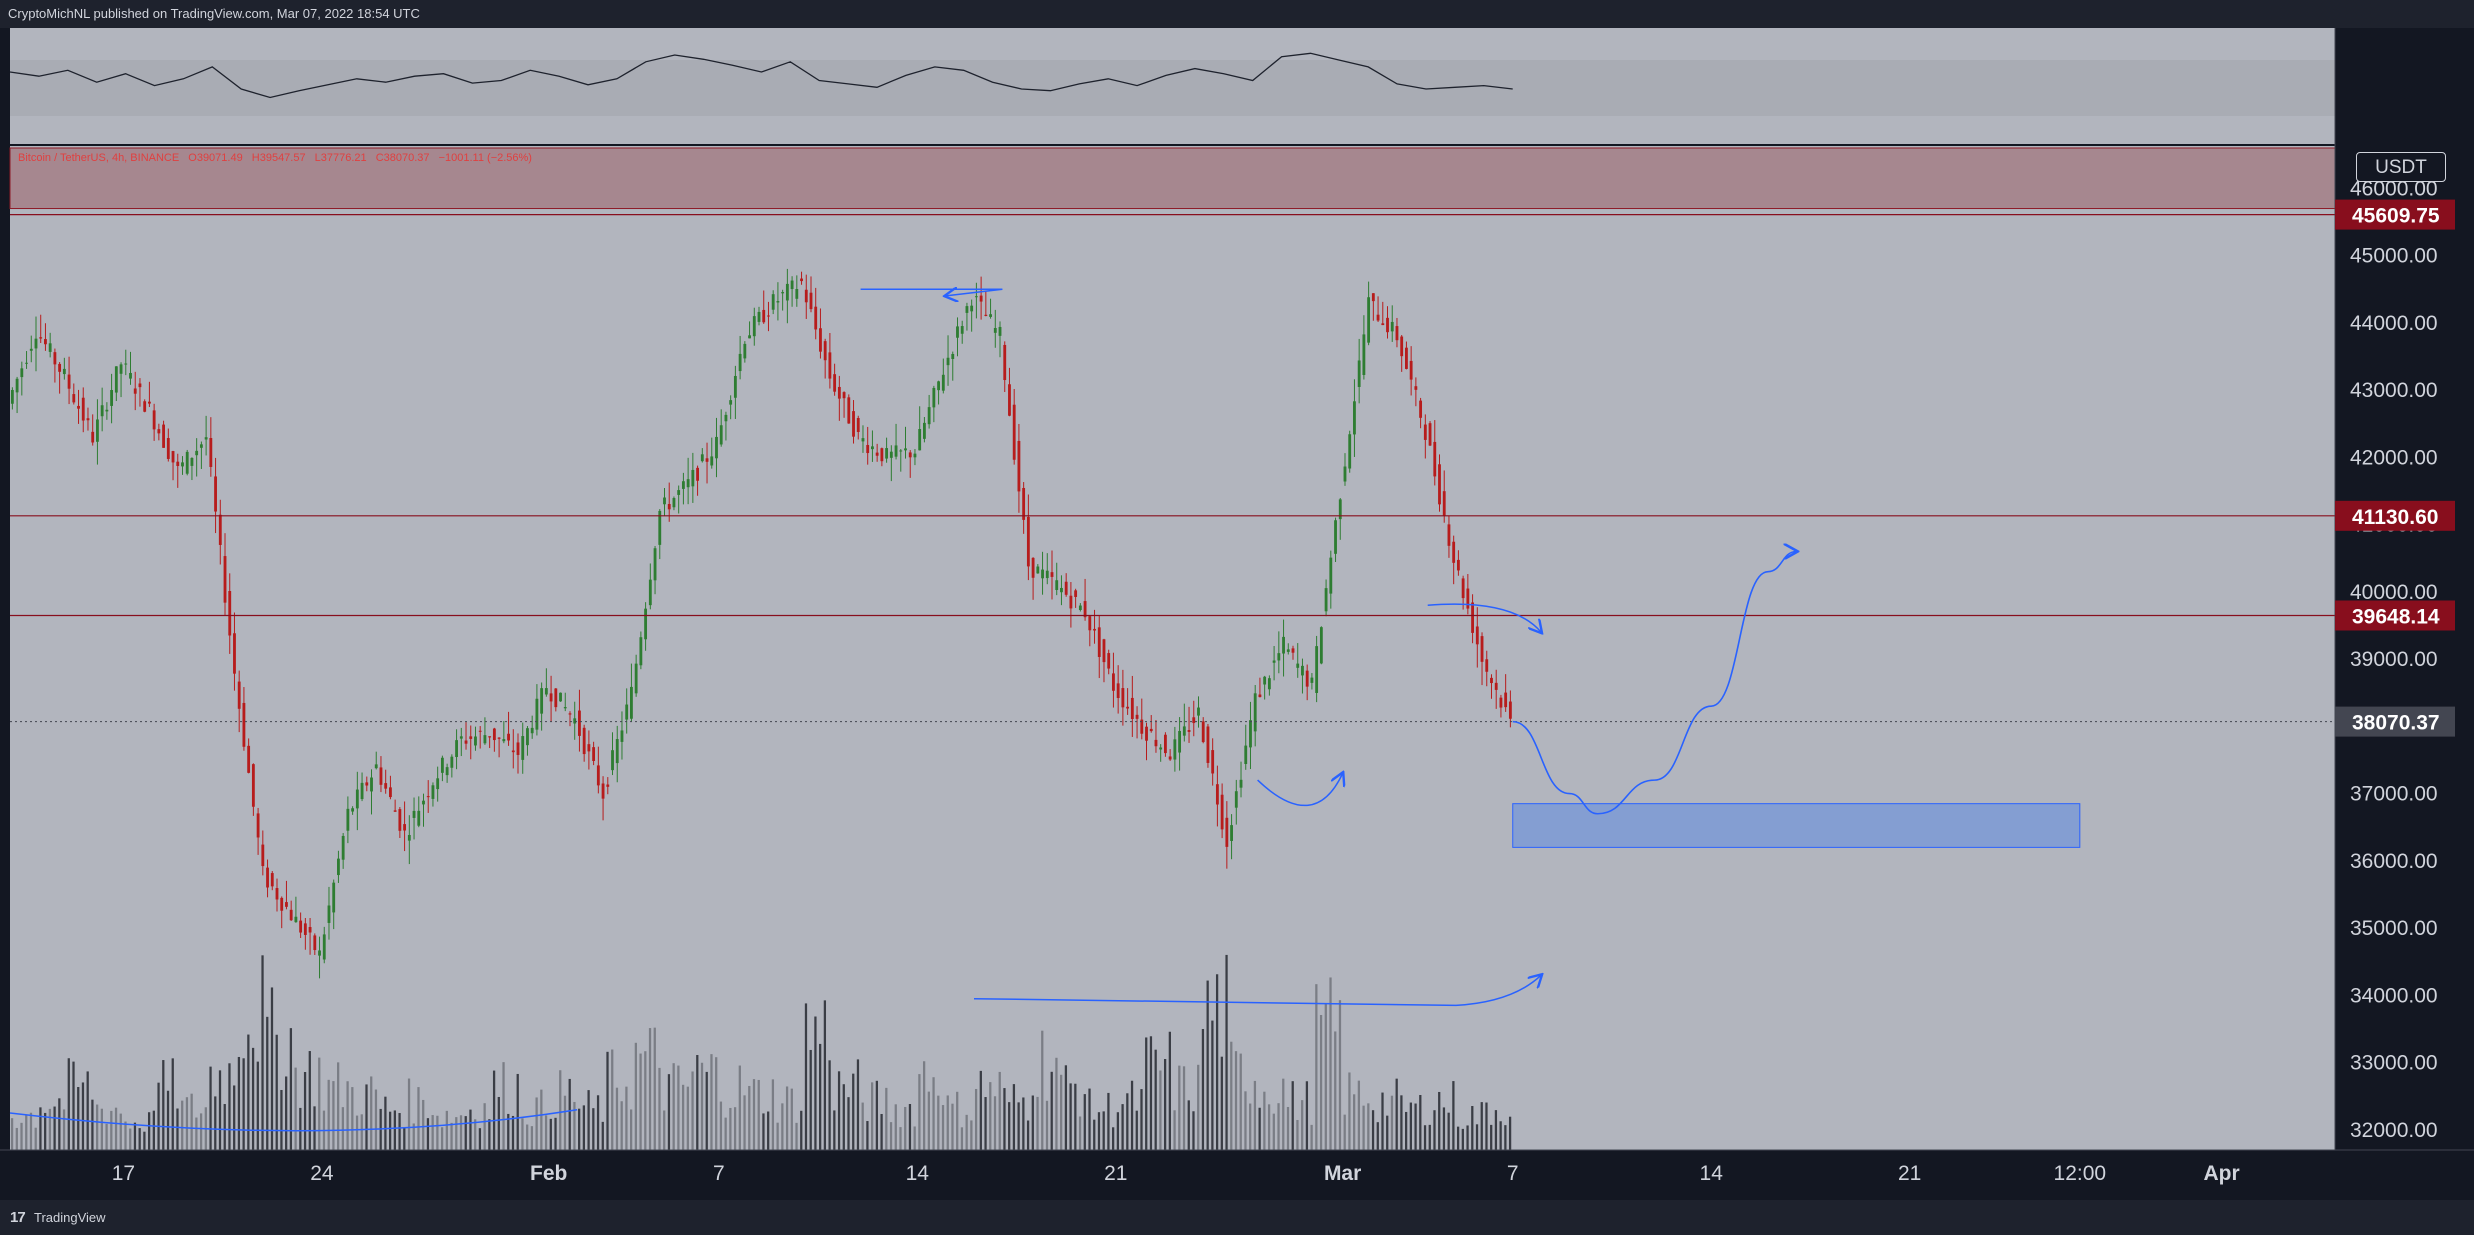 The width and height of the screenshot is (2474, 1235). Describe the element at coordinates (1237, 1174) in the screenshot. I see `time-axis: 17 24 Feb 7 14 21 Mar 7 14 21 12:00 Apr` at that location.